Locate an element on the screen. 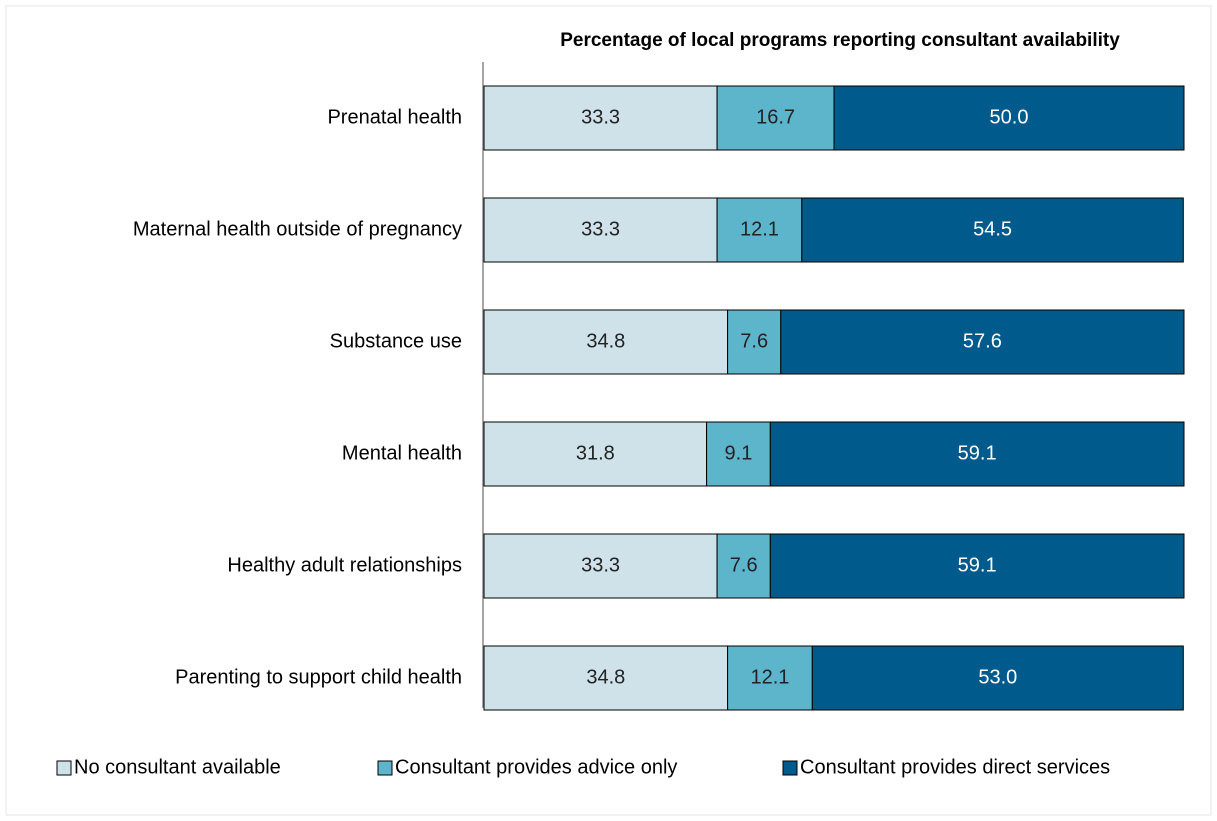 Image resolution: width=1217 pixels, height=821 pixels. data-label: 53.0 is located at coordinates (997, 677).